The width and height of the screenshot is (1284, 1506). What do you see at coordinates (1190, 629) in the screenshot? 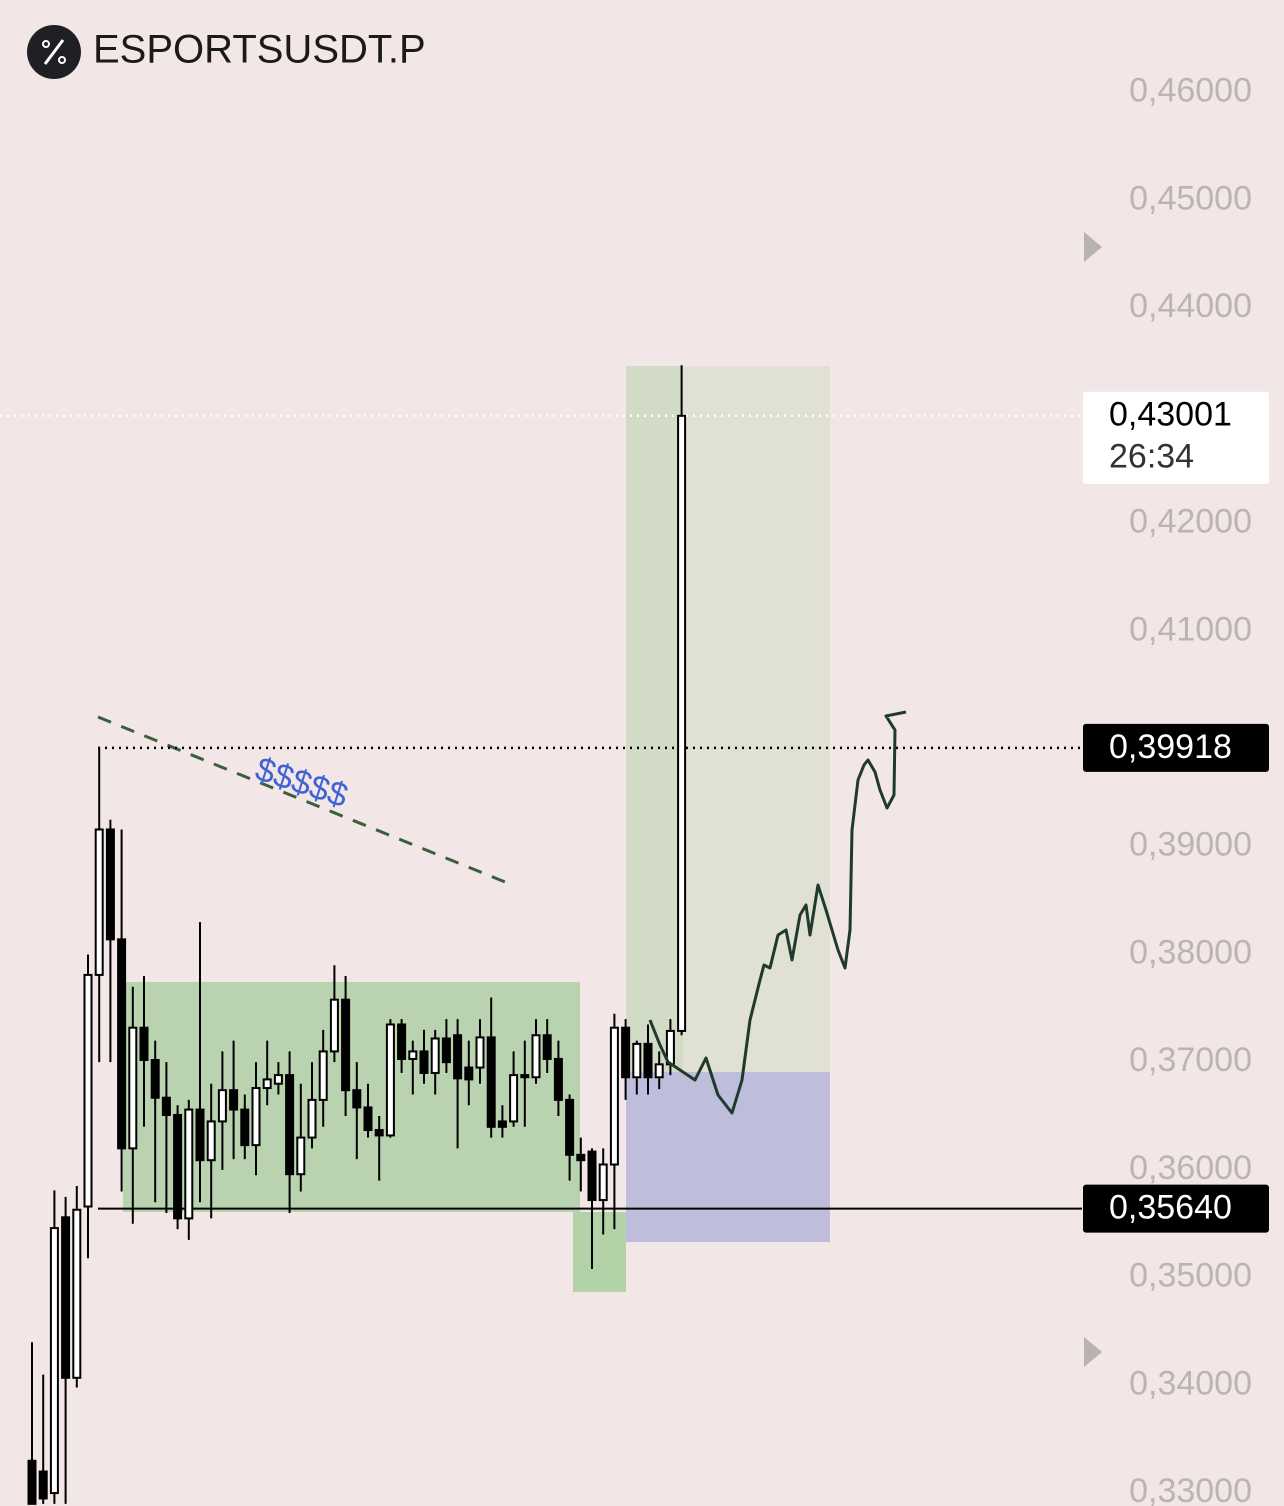
I see `y-tick-label: 0,41000` at bounding box center [1190, 629].